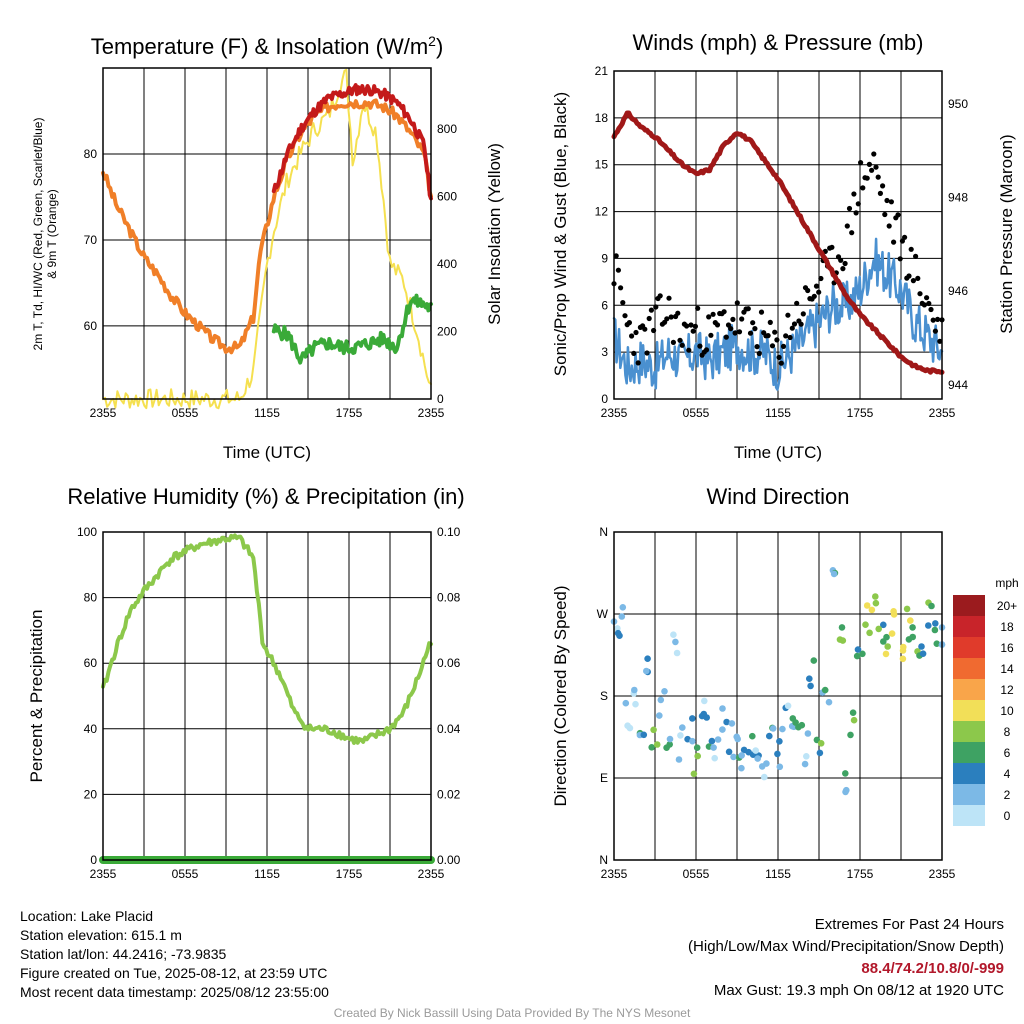  What do you see at coordinates (560, 695) in the screenshot?
I see `direction-y-label: Direction (Colored By Speed)` at bounding box center [560, 695].